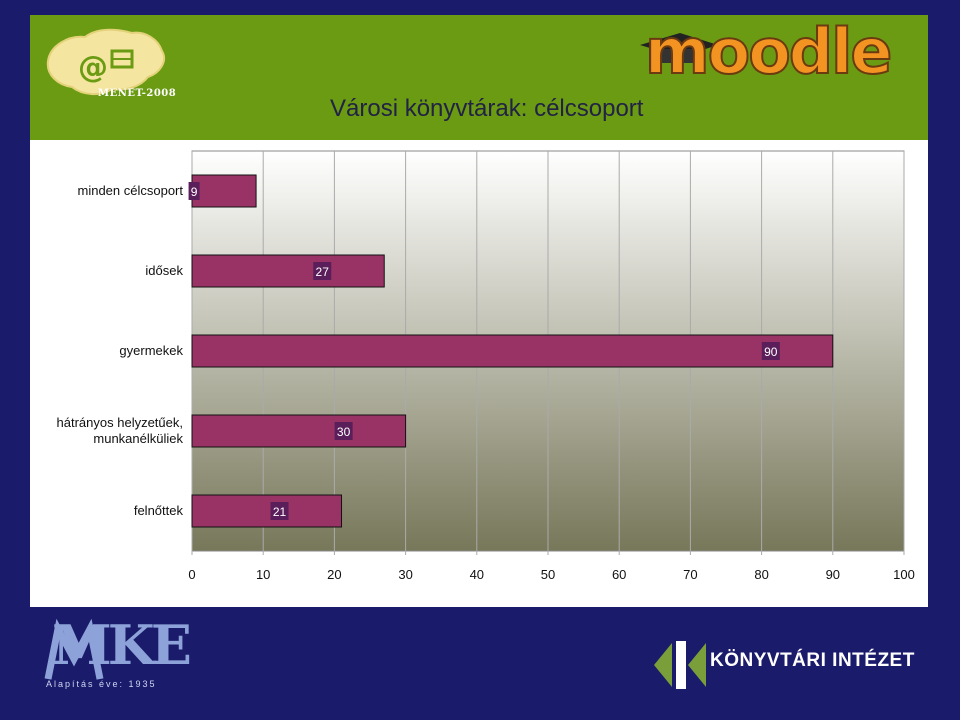 The image size is (960, 720). I want to click on x-tick-labels: 0 10 20 30 40 50 60 70 80 90 100, so click(551, 574).